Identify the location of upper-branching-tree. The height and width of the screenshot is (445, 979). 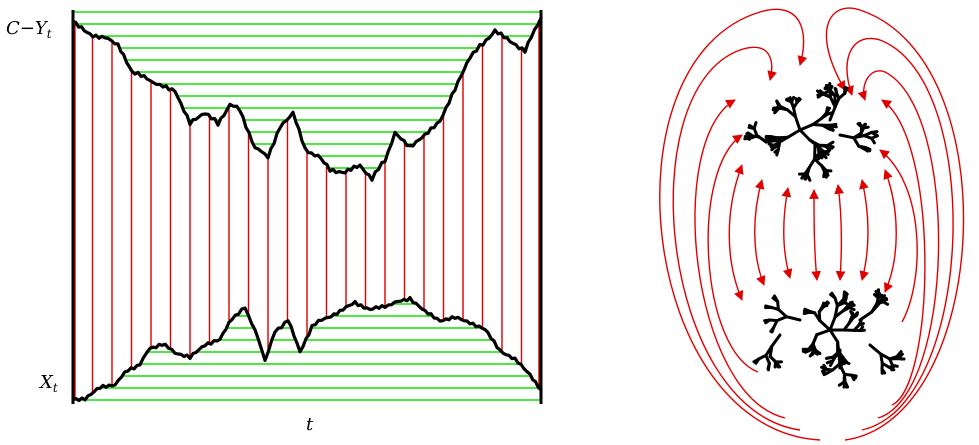
(811, 132).